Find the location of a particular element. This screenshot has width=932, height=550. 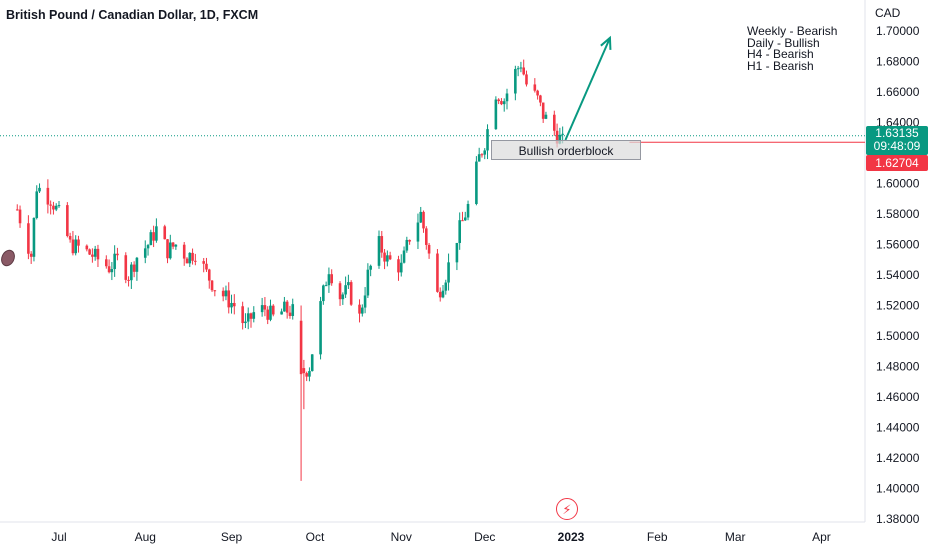

note-h1: H1 - Bearish is located at coordinates (780, 65).